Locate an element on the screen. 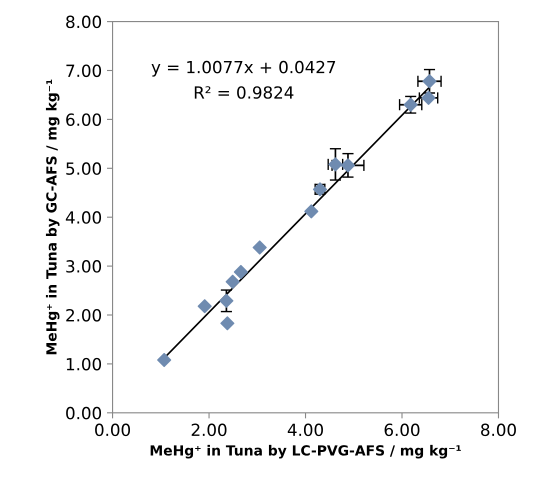  x-tick-label: 8.00 is located at coordinates (498, 430).